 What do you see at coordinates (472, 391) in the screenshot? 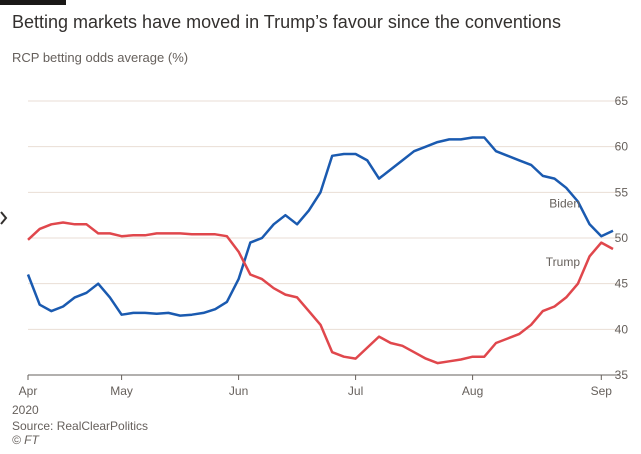
I see `x-tick-label: Aug` at bounding box center [472, 391].